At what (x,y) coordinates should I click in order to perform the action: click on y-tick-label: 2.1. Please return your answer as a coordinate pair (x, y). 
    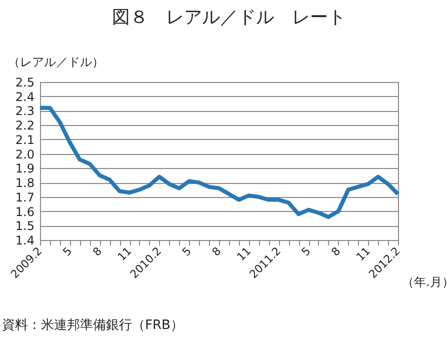
    Looking at the image, I should click on (24, 139).